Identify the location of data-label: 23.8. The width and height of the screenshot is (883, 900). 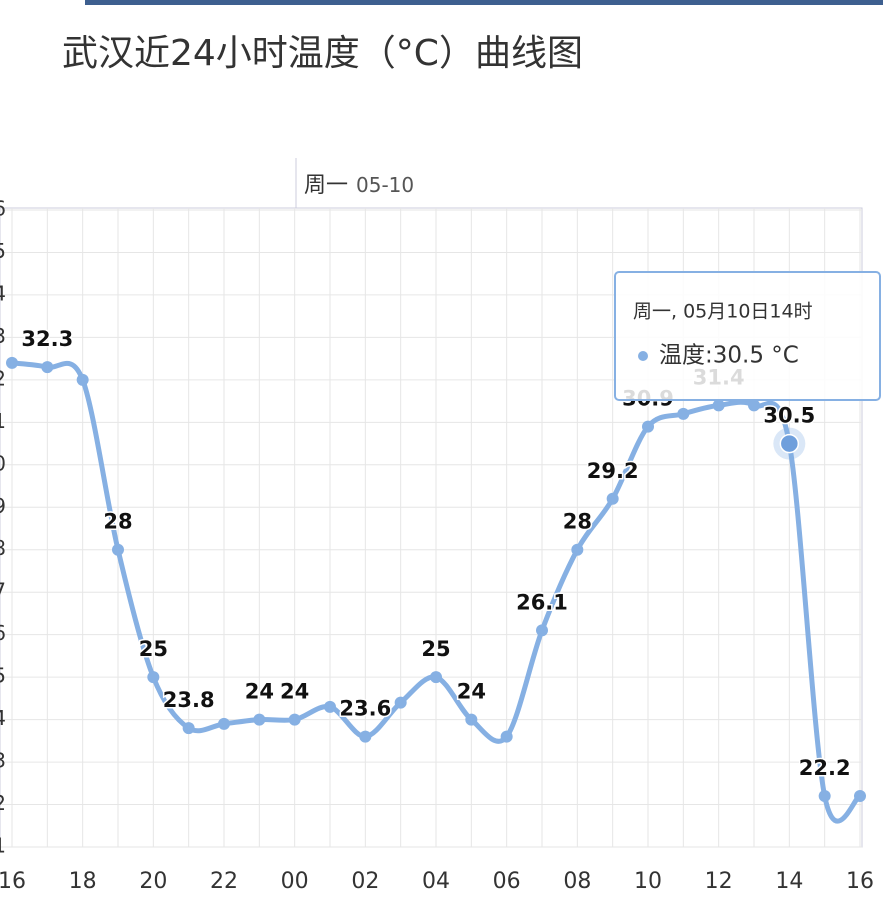
(189, 700).